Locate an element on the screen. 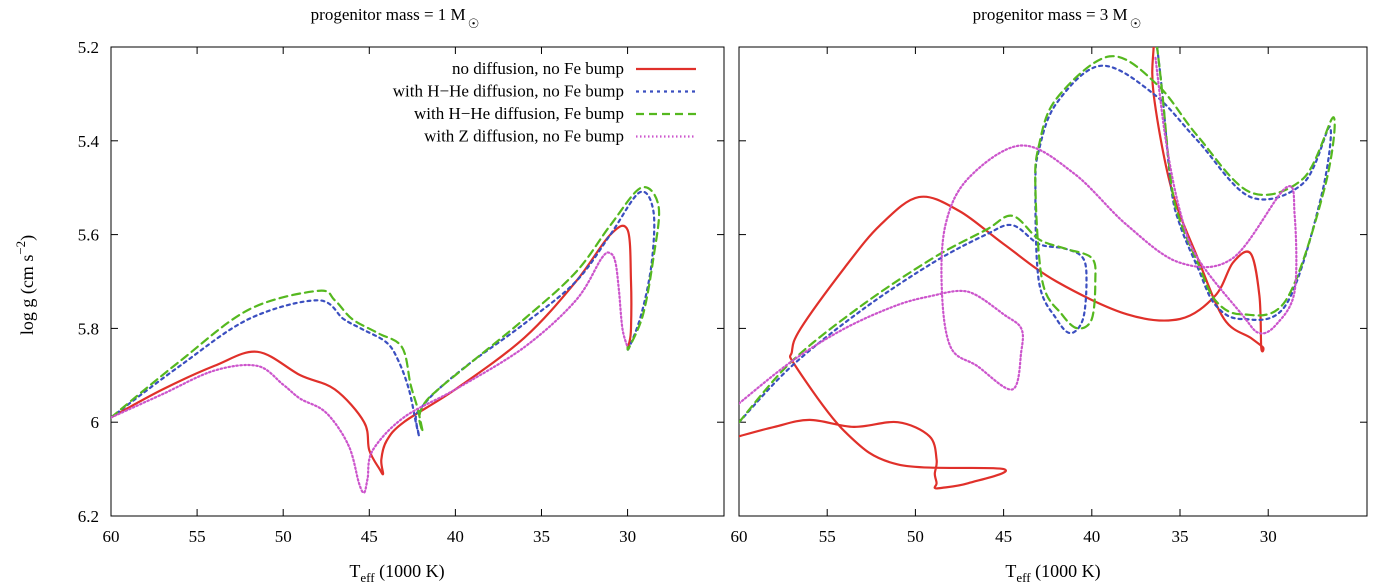  panel-title: progenitor mass = 3 M ☉ is located at coordinates (1057, 18).